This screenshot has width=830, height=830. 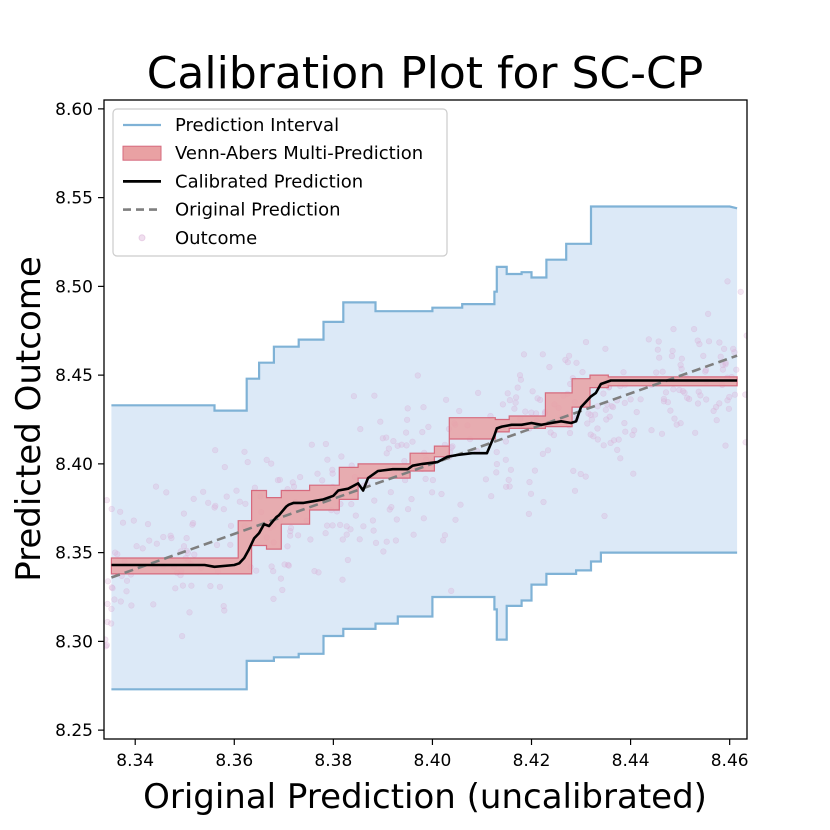 What do you see at coordinates (216, 238) in the screenshot?
I see `legend-label-4: Outcome` at bounding box center [216, 238].